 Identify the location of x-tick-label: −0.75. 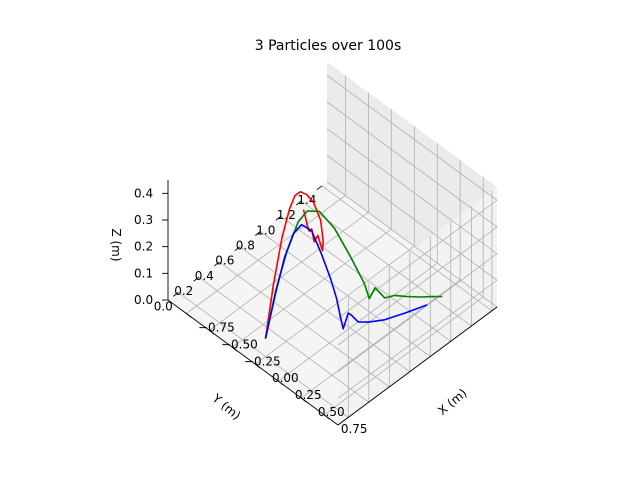
(216, 328).